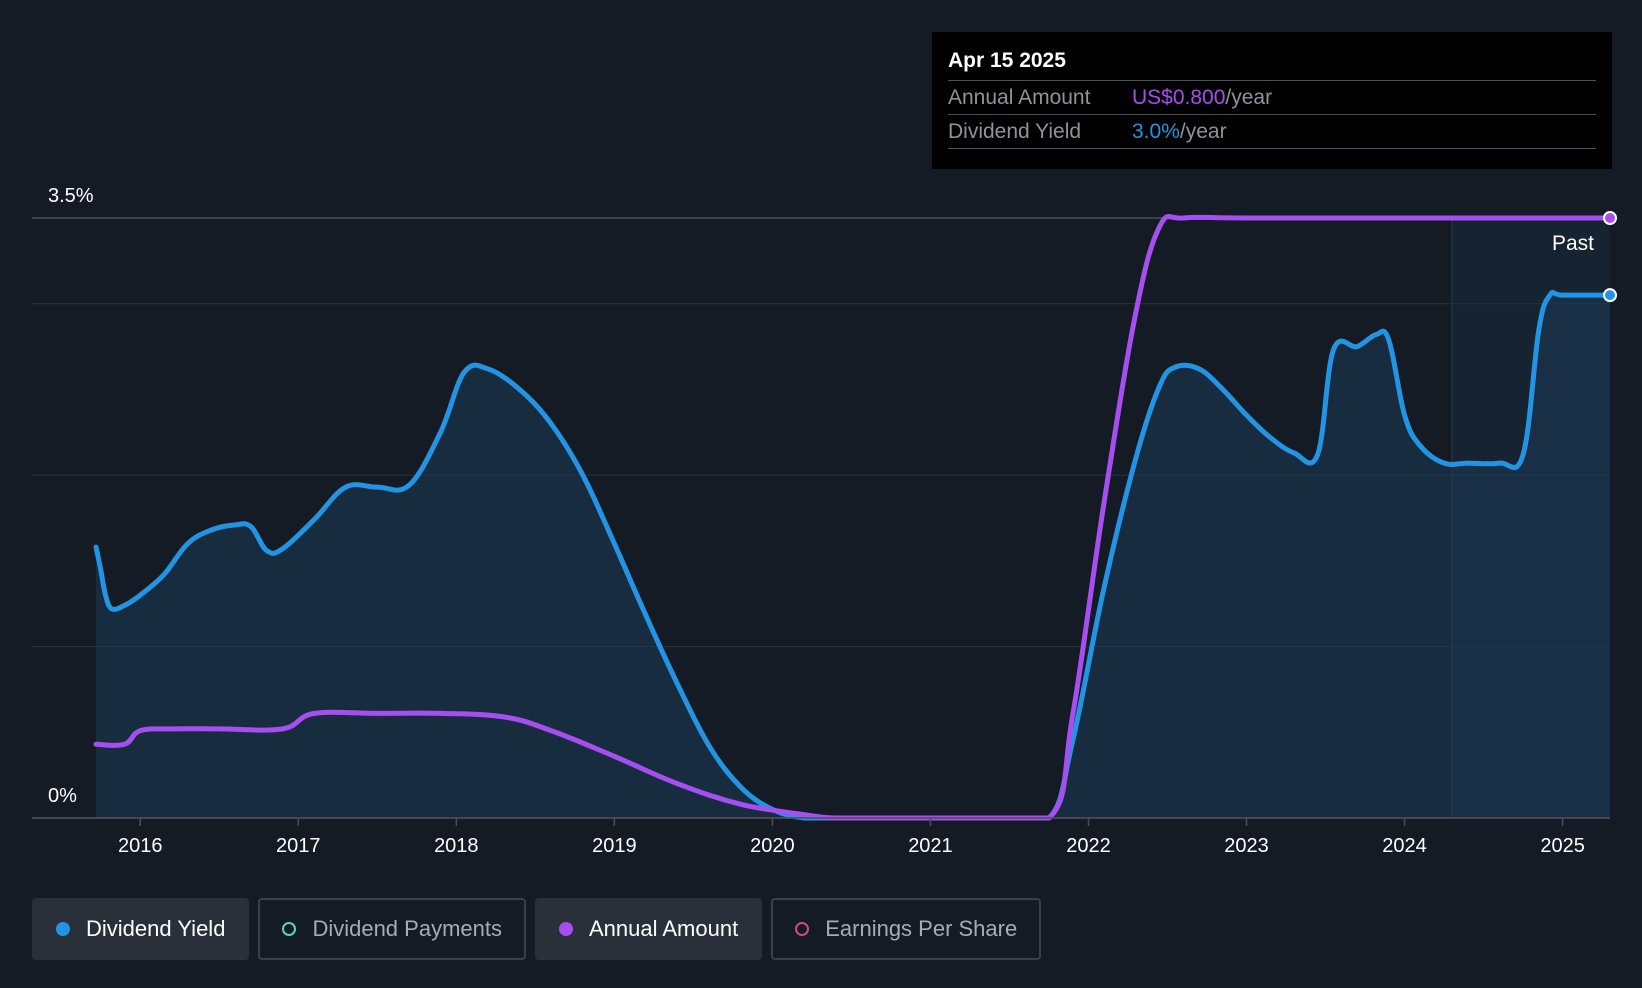  Describe the element at coordinates (1573, 243) in the screenshot. I see `past-label: Past` at that location.